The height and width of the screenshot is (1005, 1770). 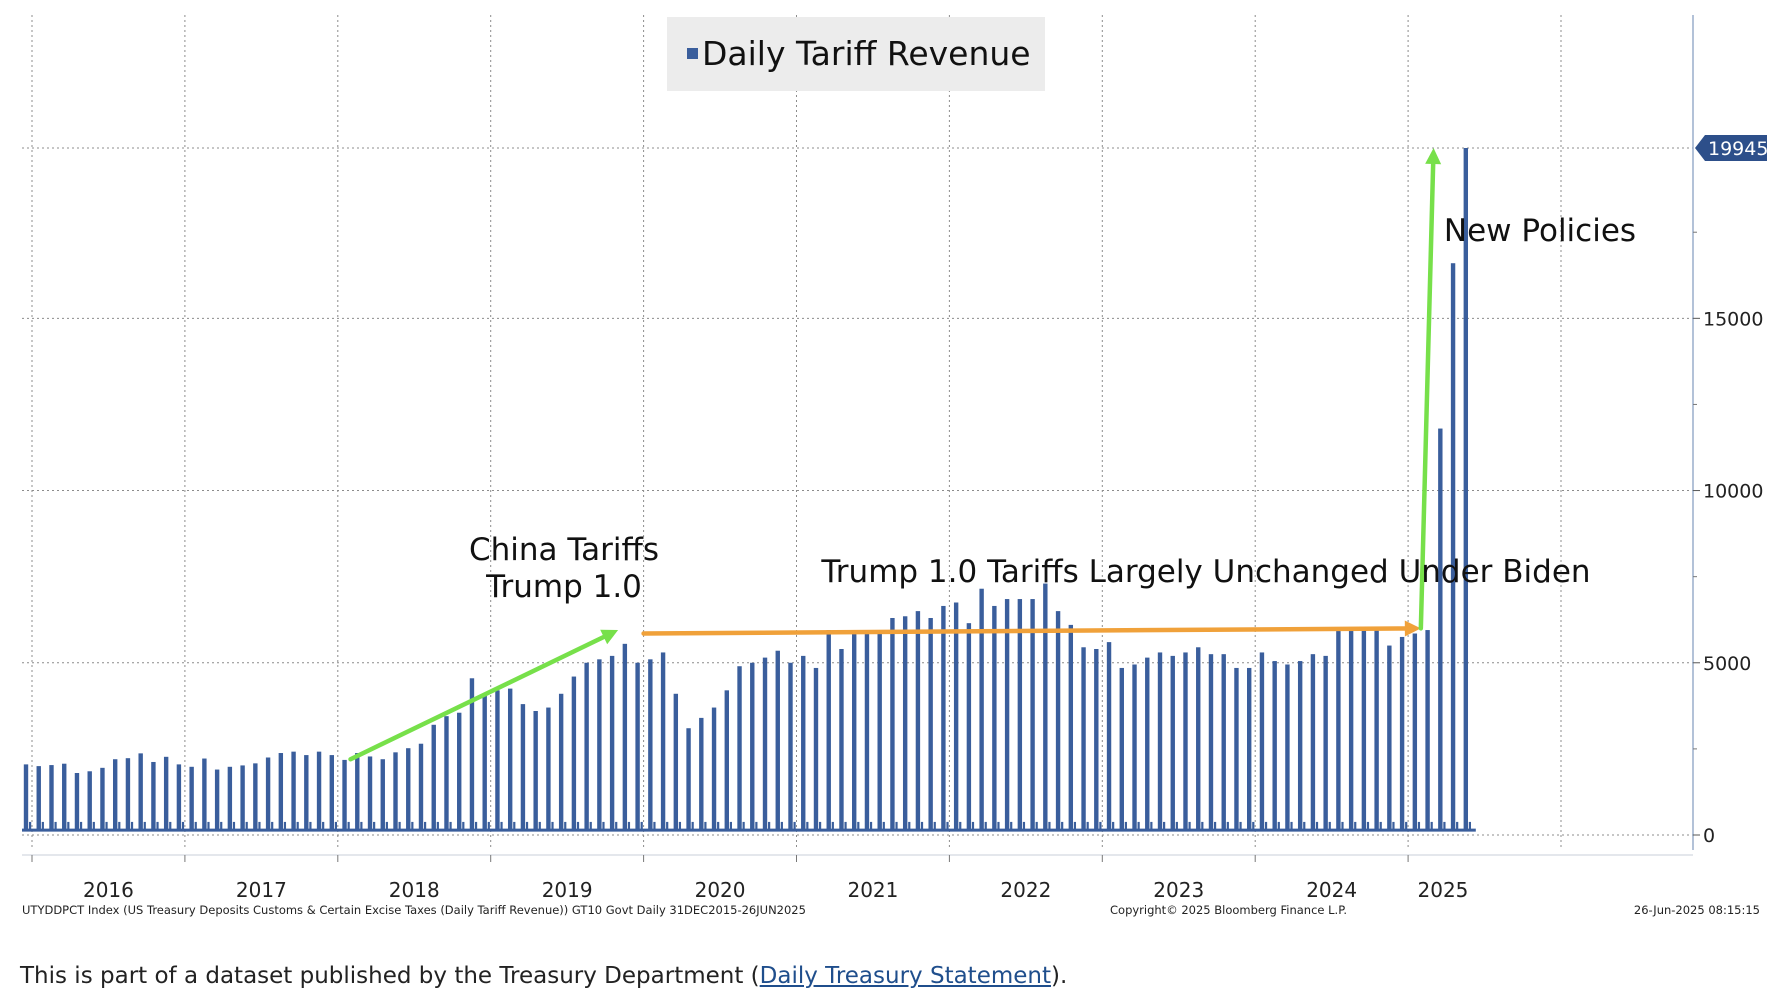 I want to click on y-tick-label: 10000, so click(x=1733, y=492).